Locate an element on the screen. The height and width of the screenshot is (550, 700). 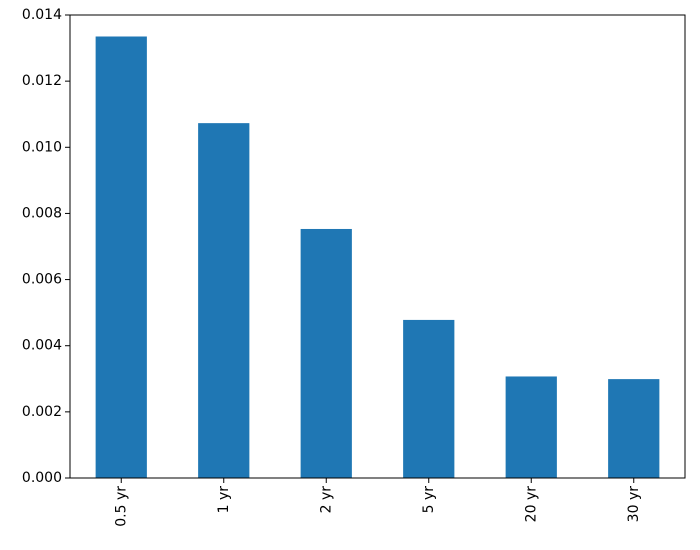
y-tick-label: 0.012 is located at coordinates (42, 81).